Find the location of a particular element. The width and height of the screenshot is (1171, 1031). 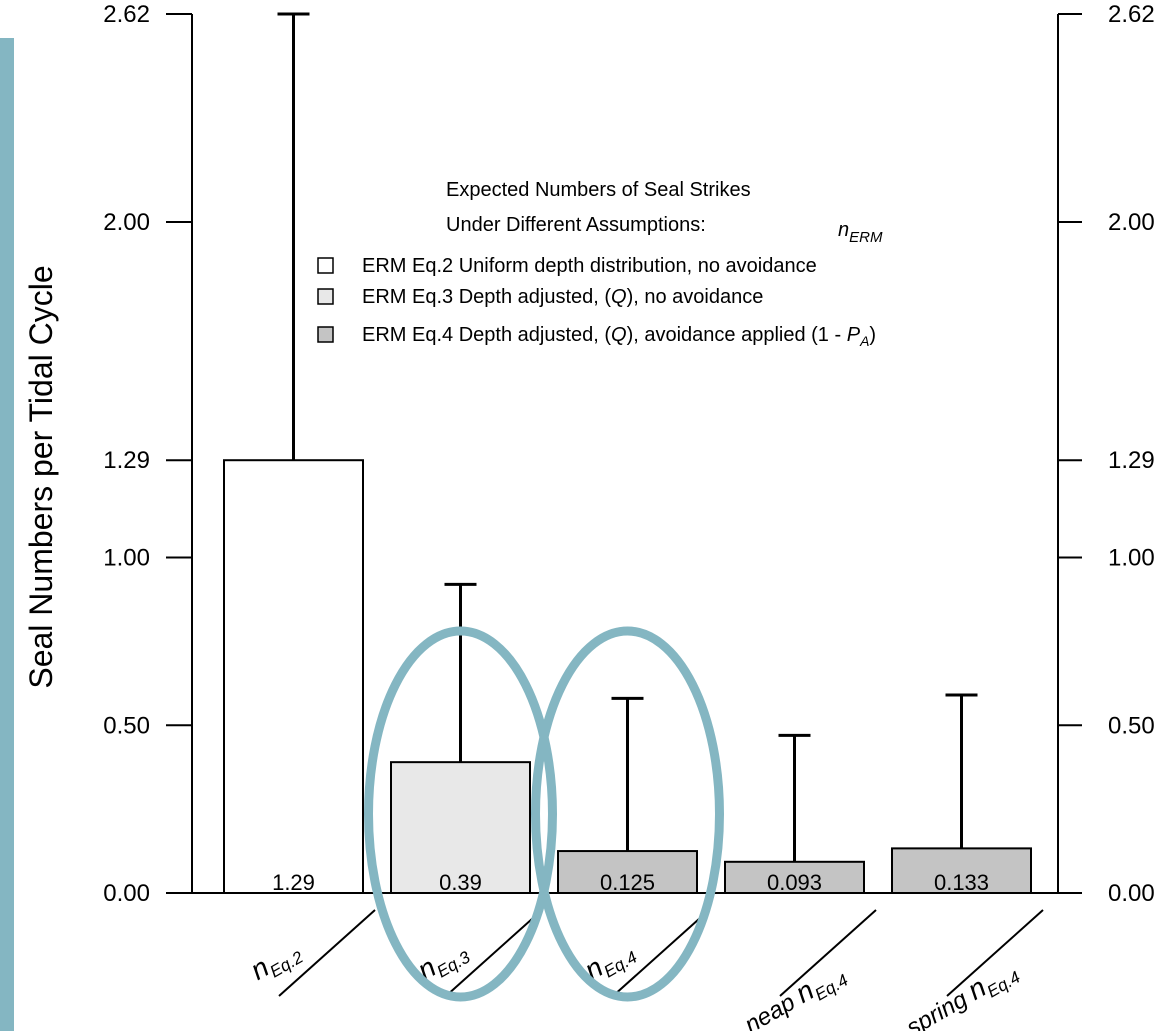

legend-text-part: ), no avoidance is located at coordinates (695, 297).